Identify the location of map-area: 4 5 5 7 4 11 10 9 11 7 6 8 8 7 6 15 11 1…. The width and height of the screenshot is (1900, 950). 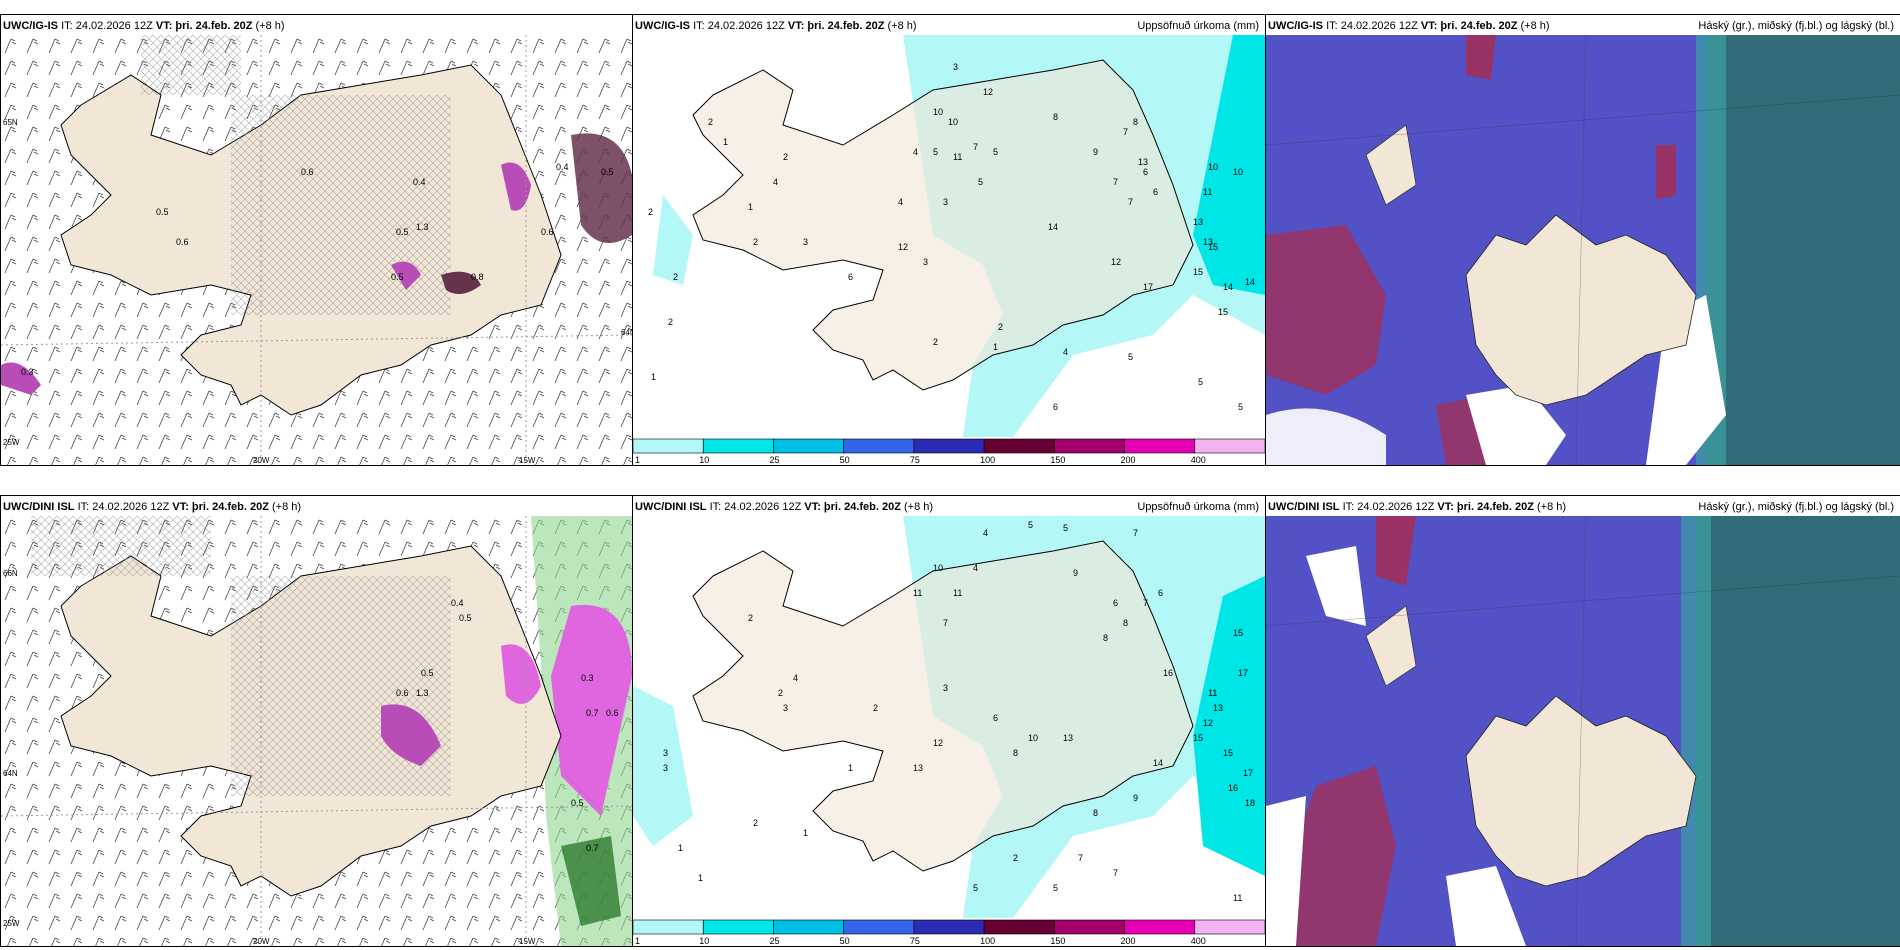
(949, 717).